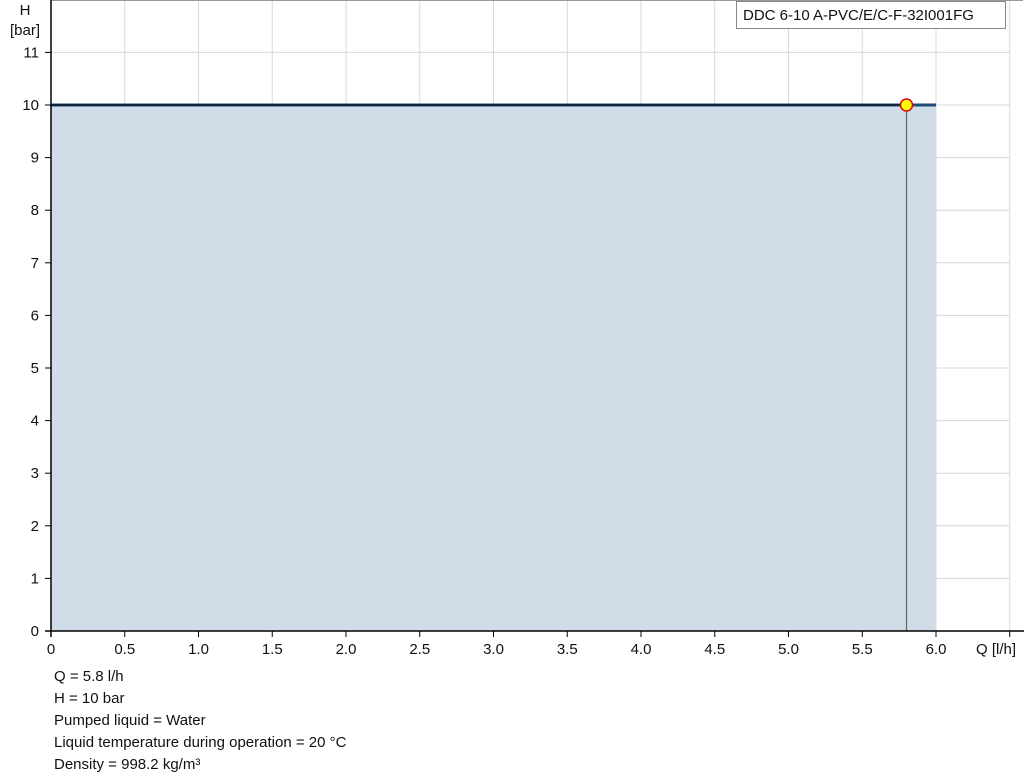 This screenshot has height=781, width=1024. Describe the element at coordinates (35, 368) in the screenshot. I see `y-tick-label: 5` at that location.